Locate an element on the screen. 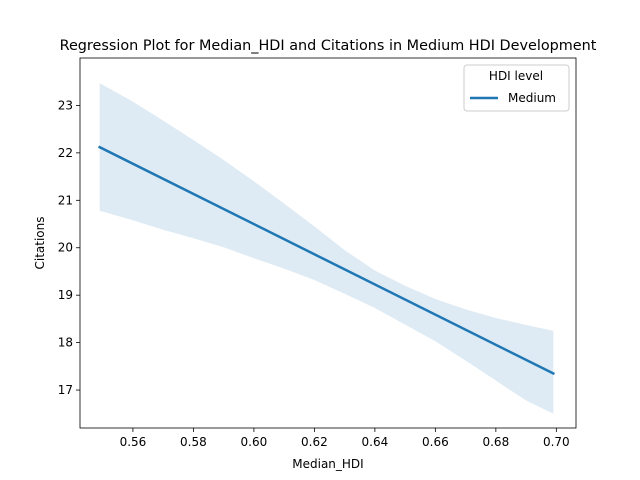  legend-label-medium: Medium is located at coordinates (532, 98).